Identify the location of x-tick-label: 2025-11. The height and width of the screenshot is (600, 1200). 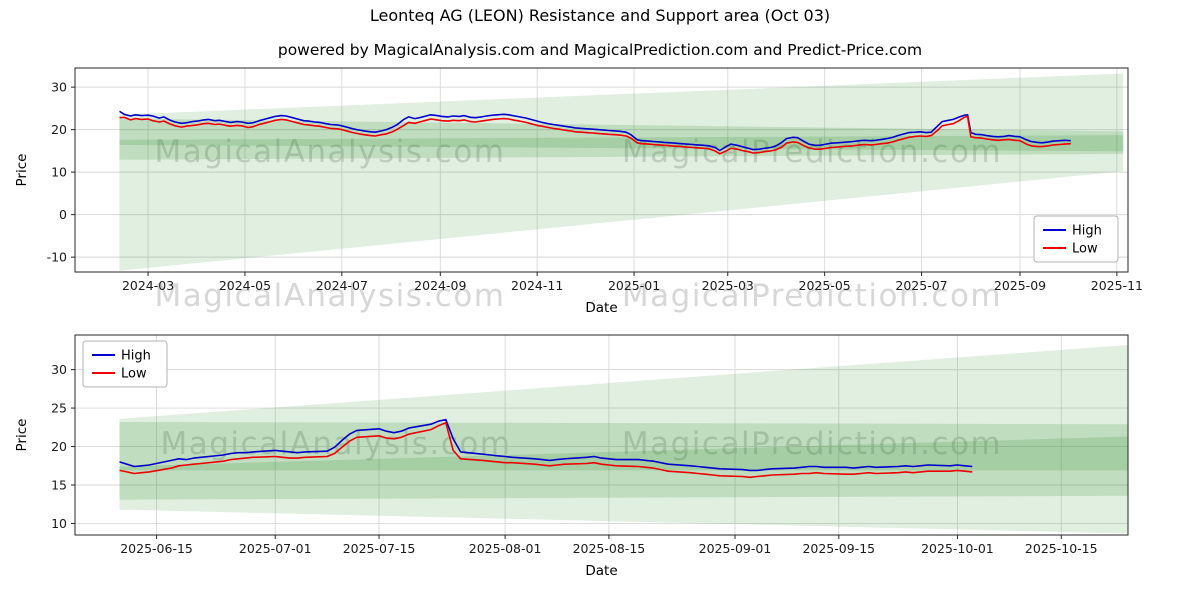
(1117, 285).